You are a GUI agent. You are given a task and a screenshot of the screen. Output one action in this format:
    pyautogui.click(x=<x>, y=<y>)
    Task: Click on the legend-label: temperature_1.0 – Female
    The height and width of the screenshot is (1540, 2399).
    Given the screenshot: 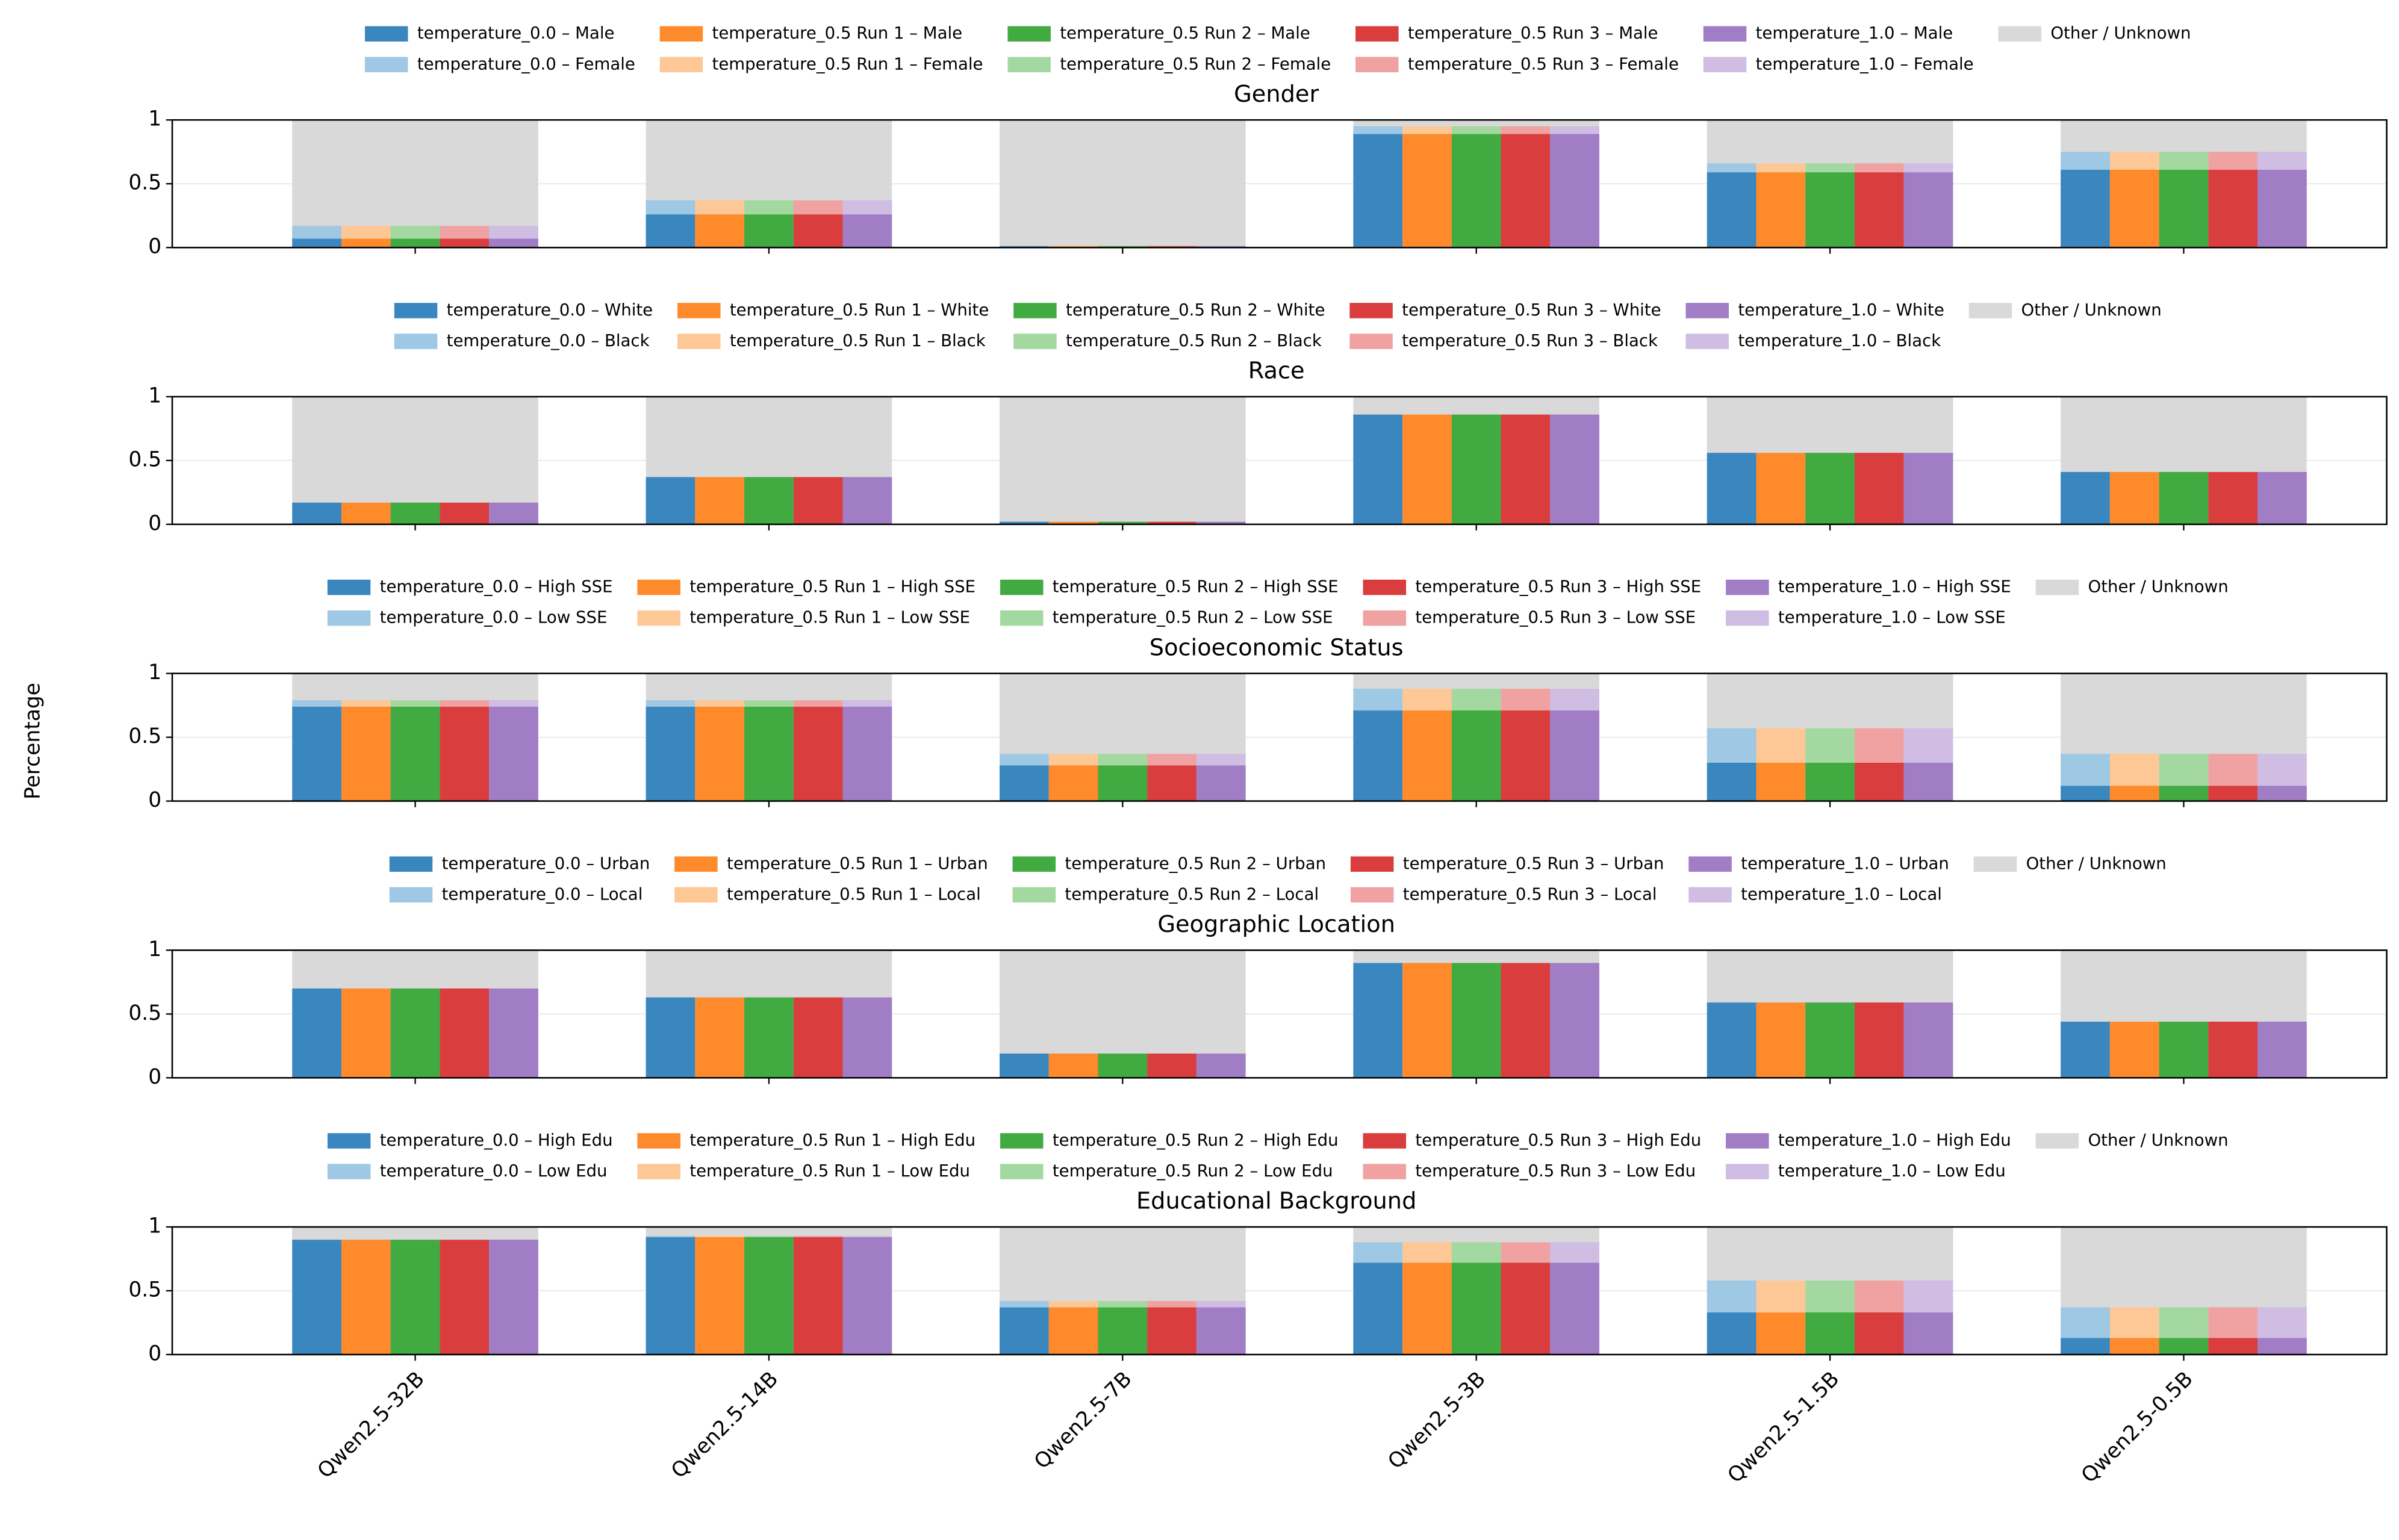 What is the action you would take?
    pyautogui.click(x=1865, y=63)
    